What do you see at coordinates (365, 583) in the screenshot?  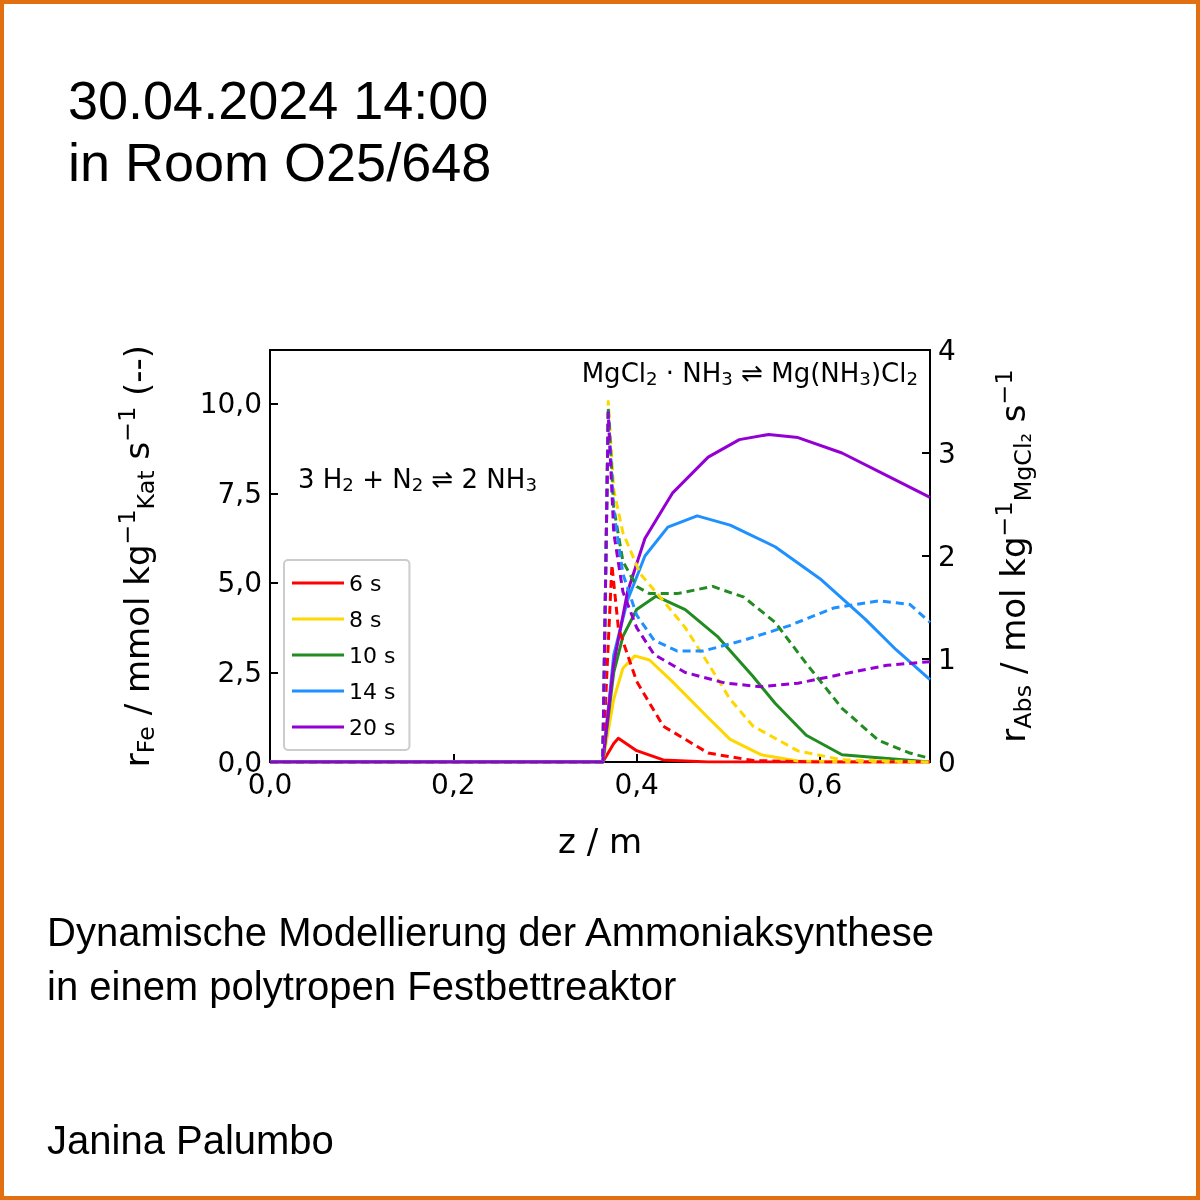 I see `legend-label: 6 s` at bounding box center [365, 583].